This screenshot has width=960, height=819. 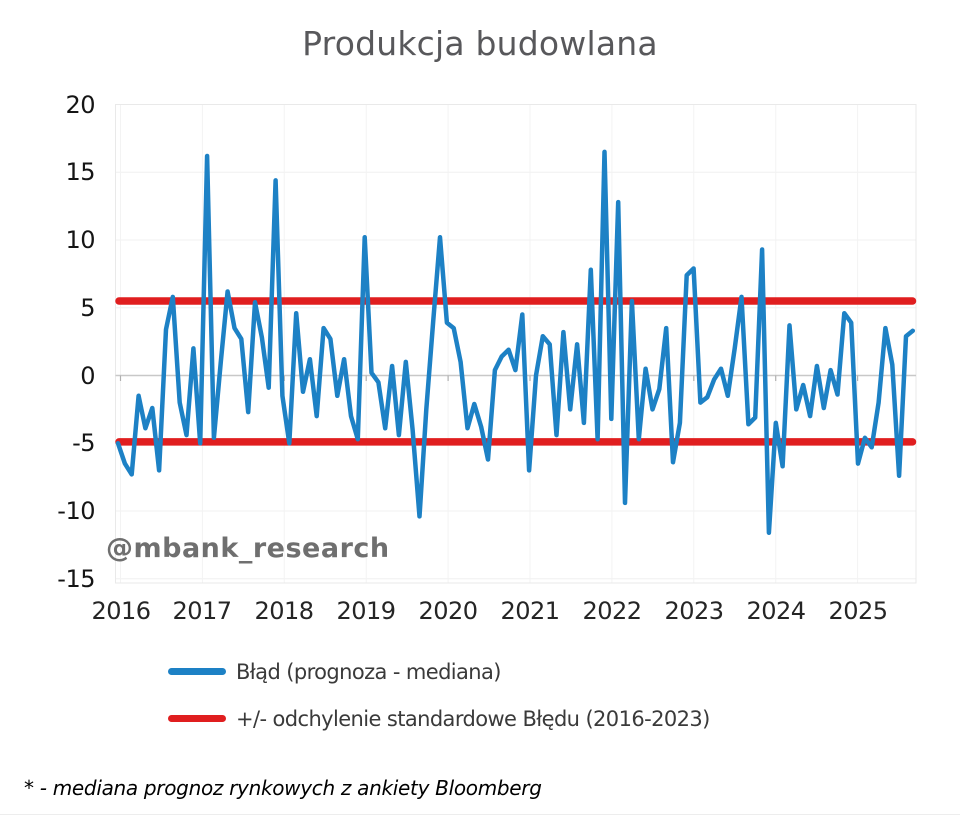 I want to click on watermark: @mbank_research, so click(x=248, y=548).